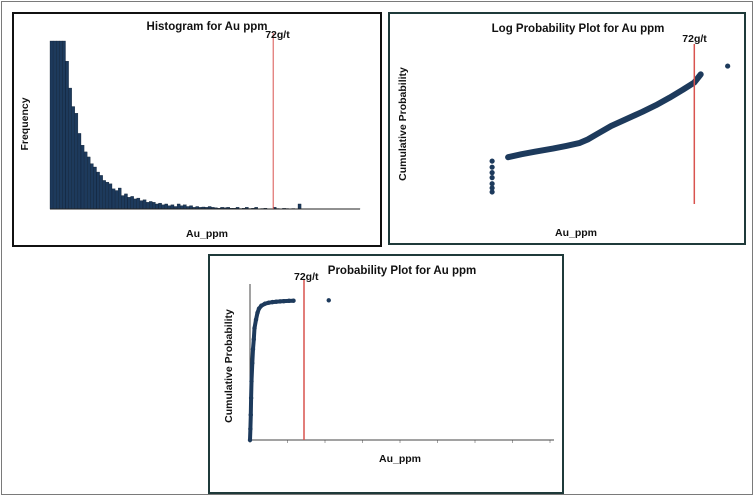 This screenshot has width=756, height=498. Describe the element at coordinates (694, 39) in the screenshot. I see `log-probability-cutoff-label: 72g/t` at that location.